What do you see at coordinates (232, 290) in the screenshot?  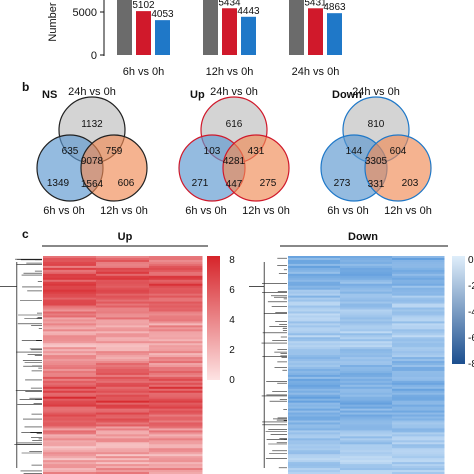 I see `colorbar-up-tick: 6` at bounding box center [232, 290].